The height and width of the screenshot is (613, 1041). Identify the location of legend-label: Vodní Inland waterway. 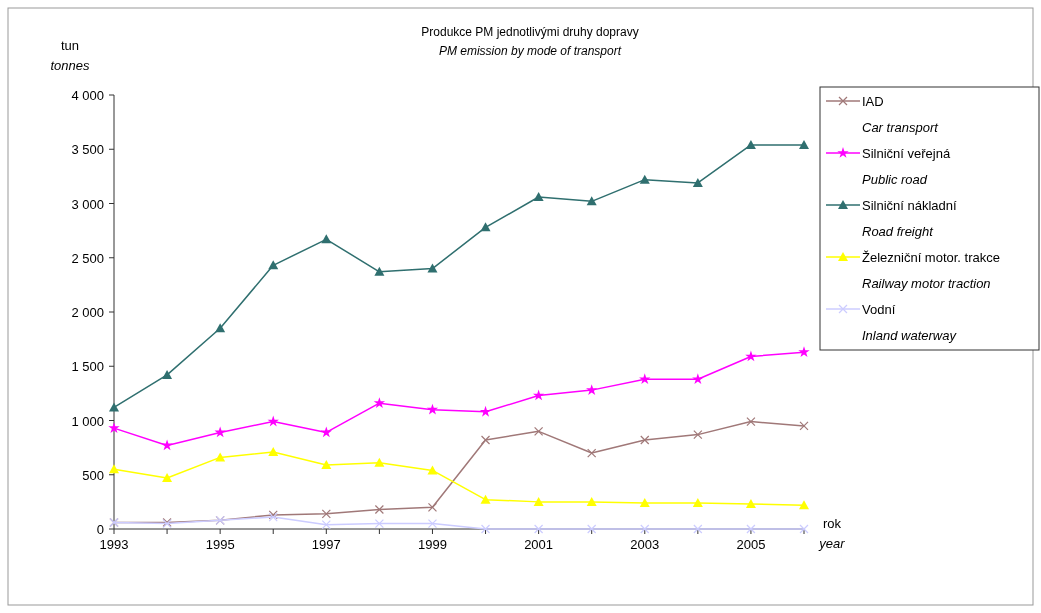
(910, 322).